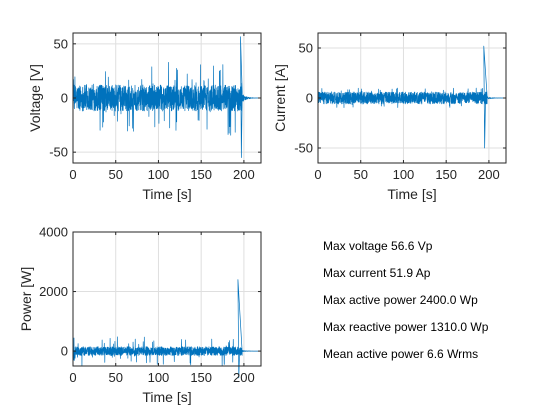 This screenshot has height=420, width=560. I want to click on power-axes-frame, so click(167, 299).